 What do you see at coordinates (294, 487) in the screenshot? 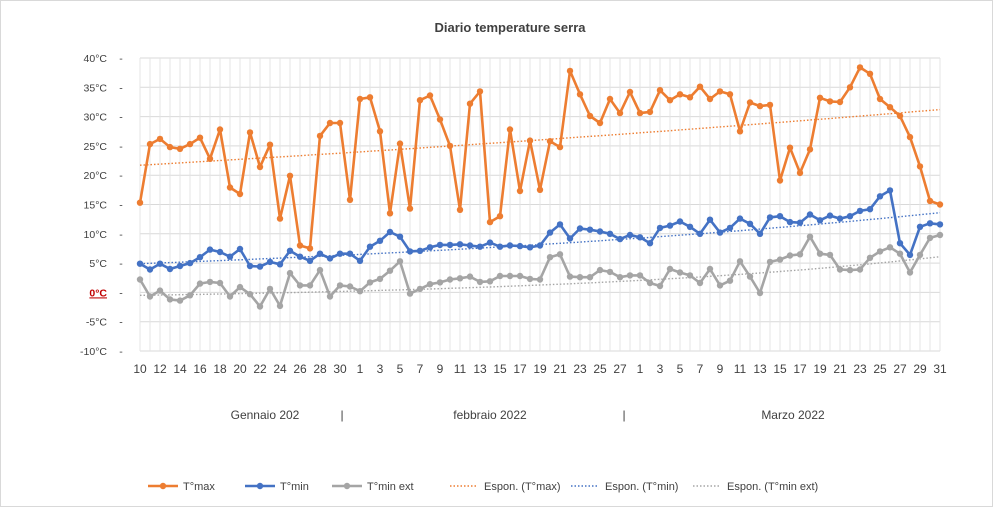
I see `legend-label: T°min` at bounding box center [294, 487].